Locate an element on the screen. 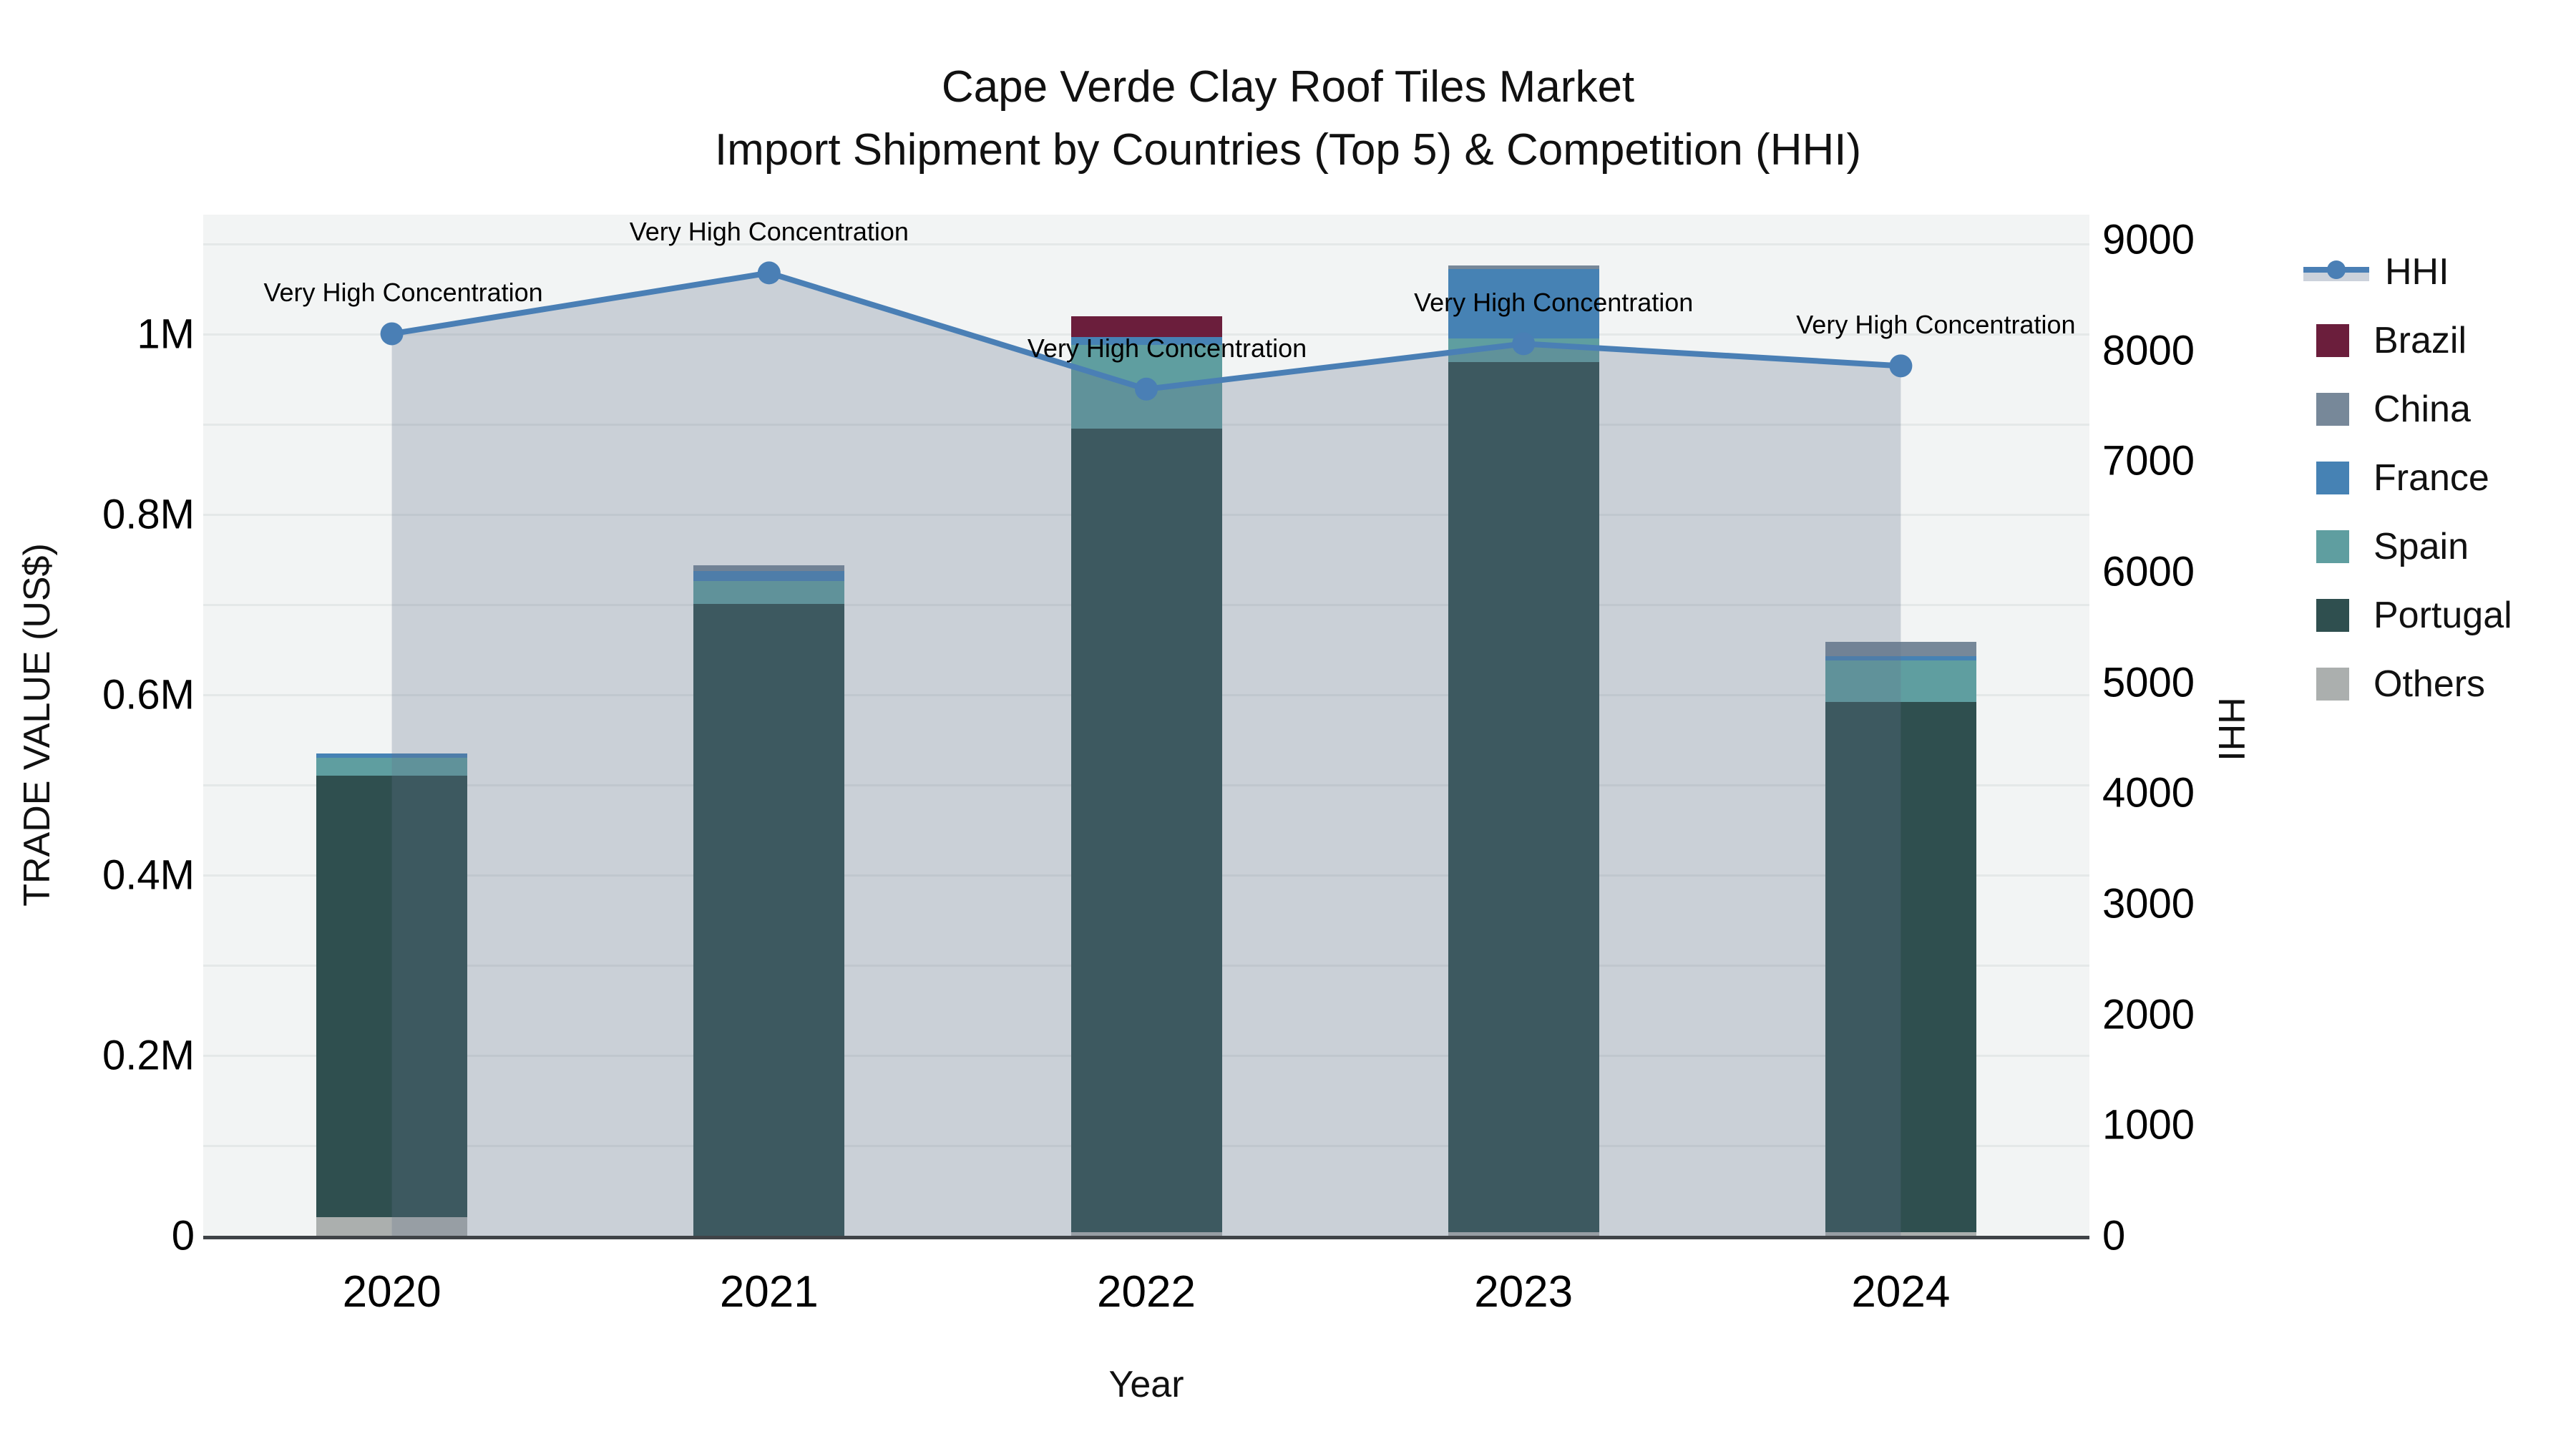 This screenshot has height=1449, width=2576. y-left-tick-1M: 1M is located at coordinates (166, 334).